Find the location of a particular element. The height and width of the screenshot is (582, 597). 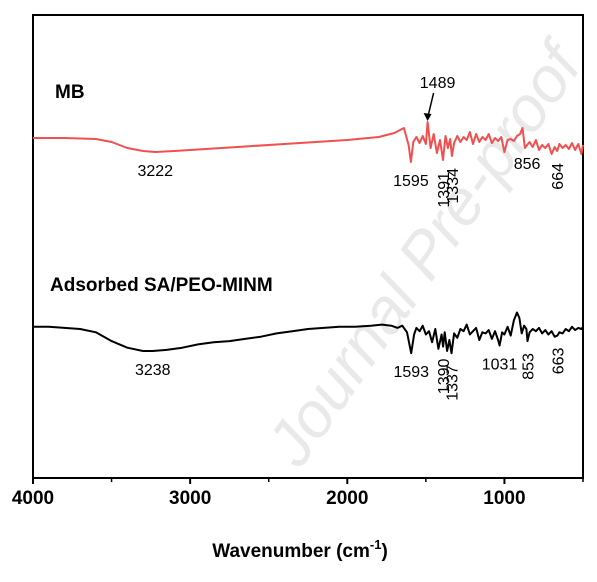

peak-annotation-664: 664 is located at coordinates (558, 176).